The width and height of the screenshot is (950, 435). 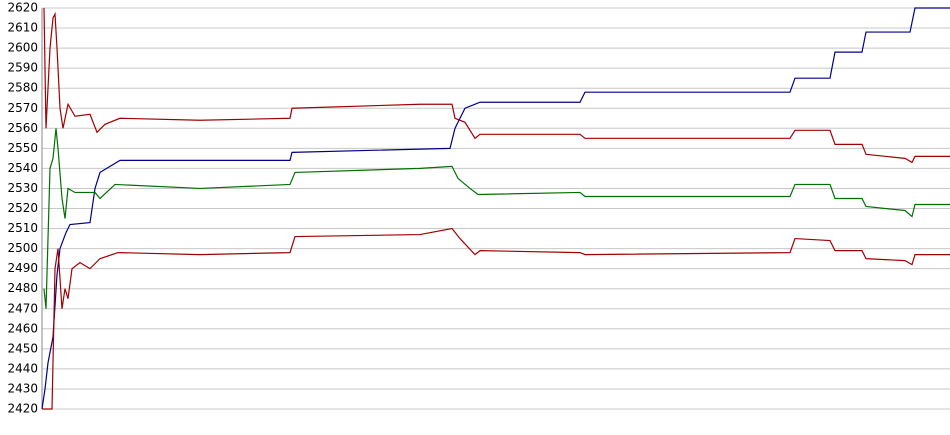 I want to click on y-tick-label: 2550, so click(x=22, y=148).